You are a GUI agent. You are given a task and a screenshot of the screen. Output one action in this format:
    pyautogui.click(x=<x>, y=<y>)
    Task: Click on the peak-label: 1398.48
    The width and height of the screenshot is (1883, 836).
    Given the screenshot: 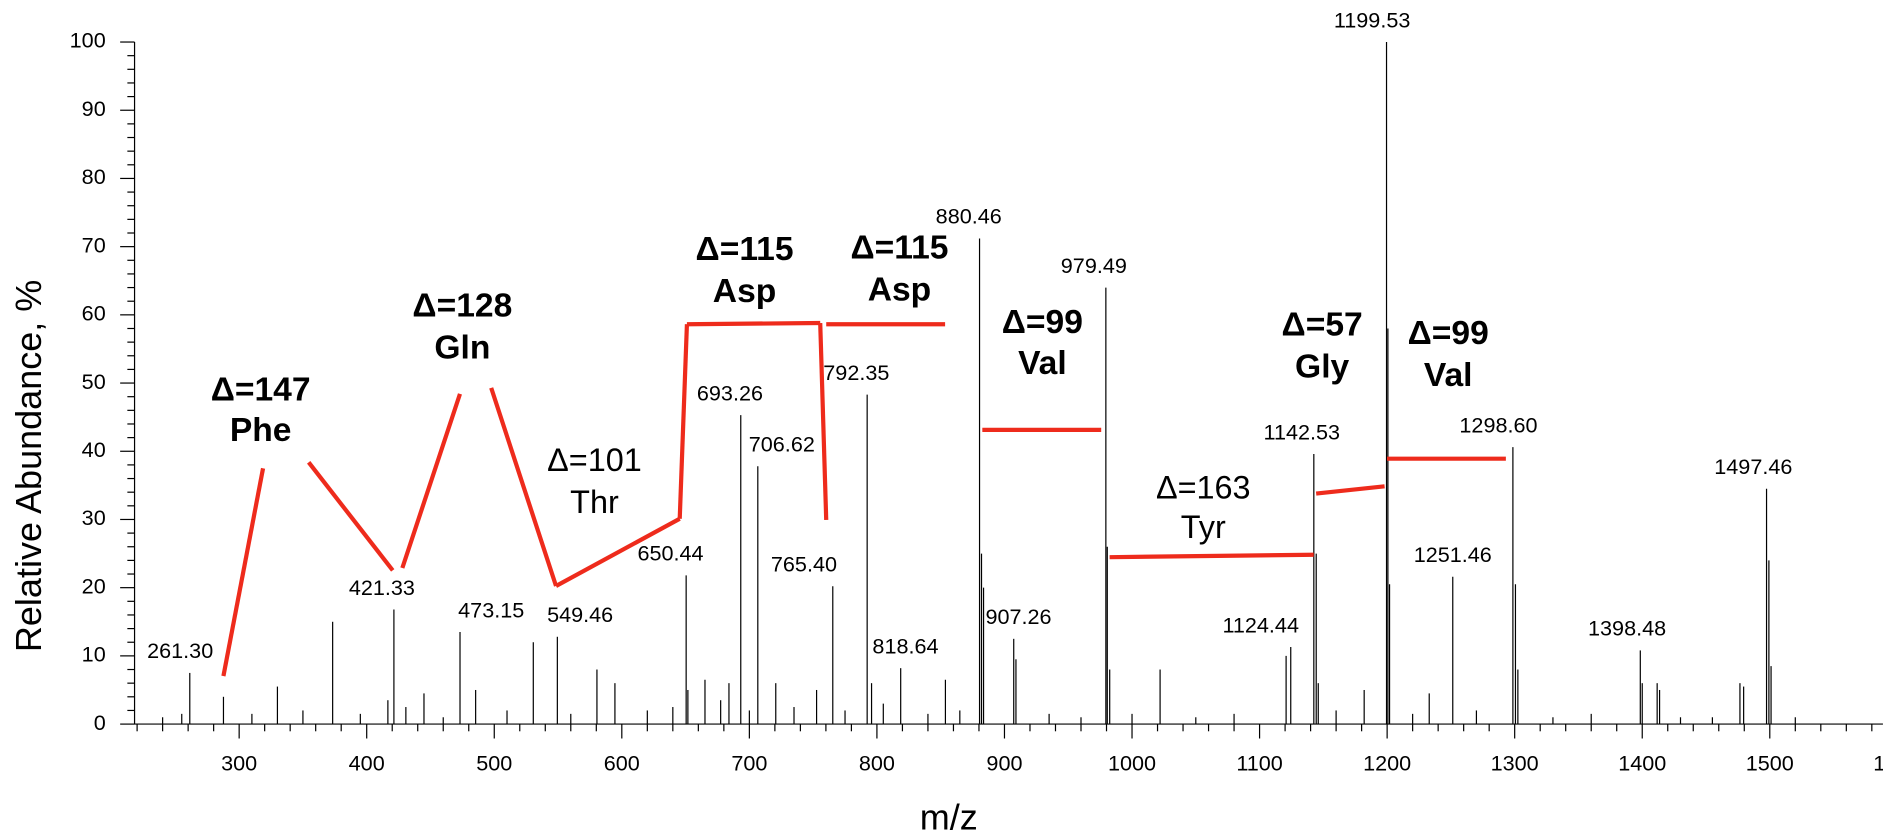 What is the action you would take?
    pyautogui.click(x=1627, y=628)
    